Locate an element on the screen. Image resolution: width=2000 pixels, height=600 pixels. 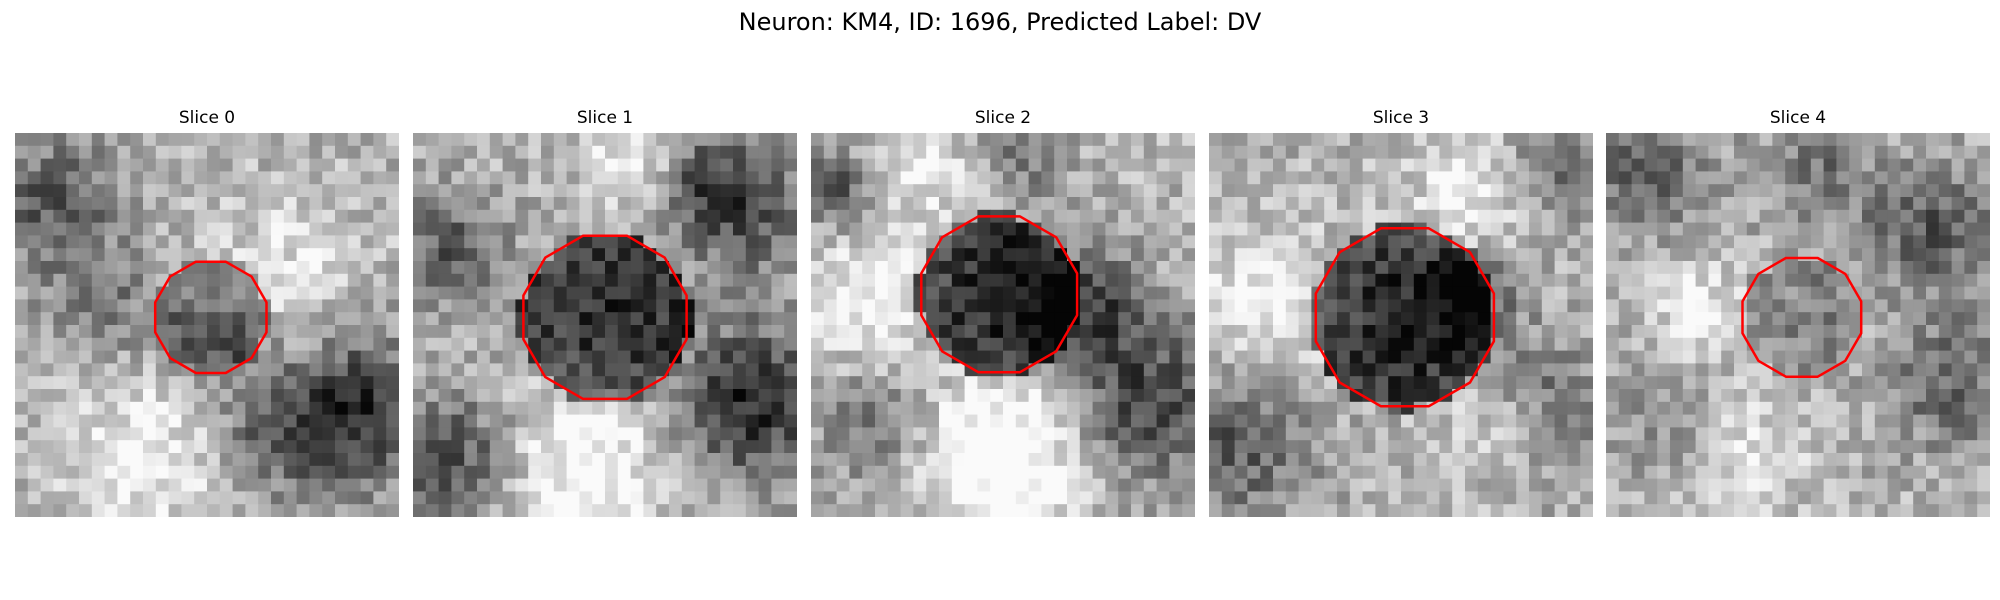
slice-panel-4: Slice 4 is located at coordinates (1798, 312).